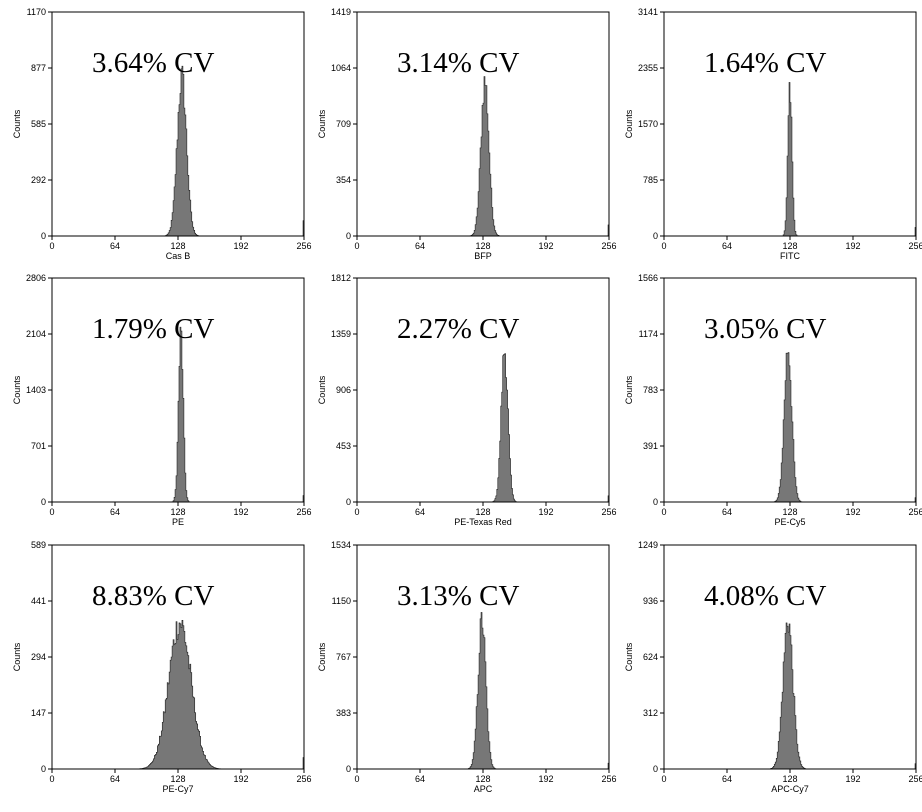  Describe the element at coordinates (36, 278) in the screenshot. I see `y-tick-label: 2806` at that location.